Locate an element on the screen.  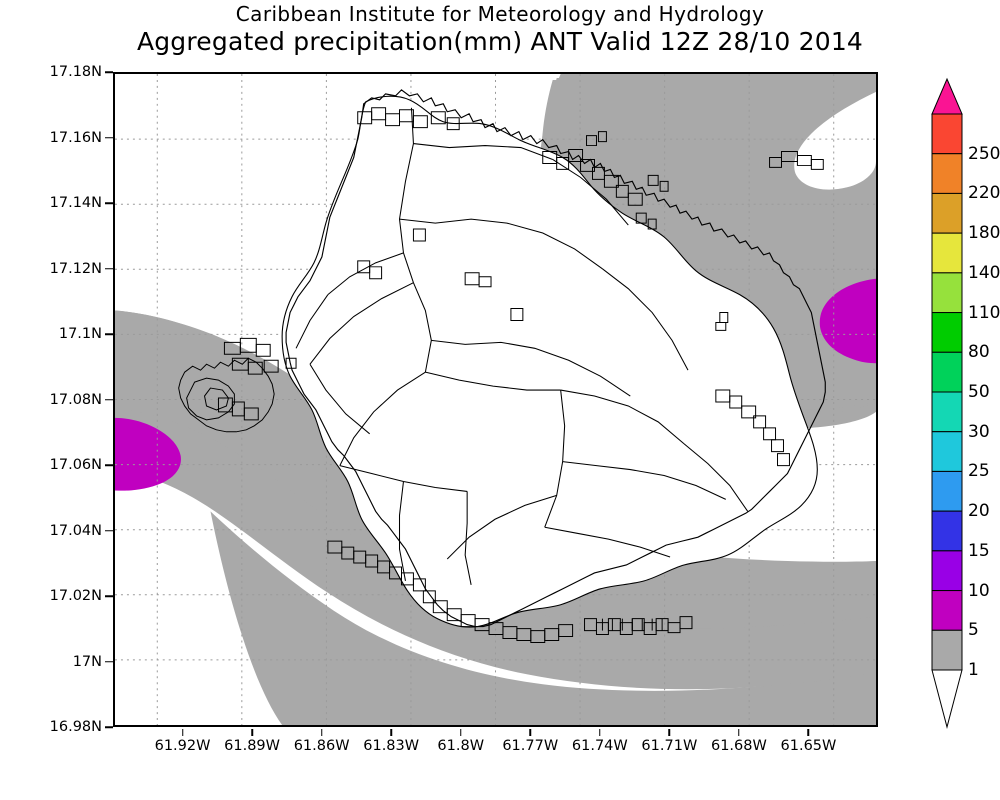
colorbar-tick-label: 220 is located at coordinates (984, 193).